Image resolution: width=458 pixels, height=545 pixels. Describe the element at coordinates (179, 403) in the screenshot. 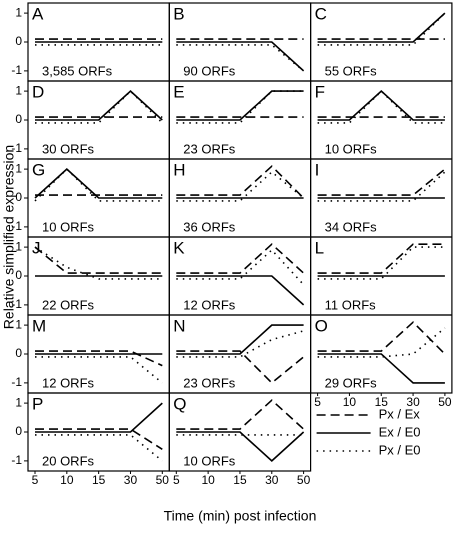

I see `panel-label: Q` at that location.